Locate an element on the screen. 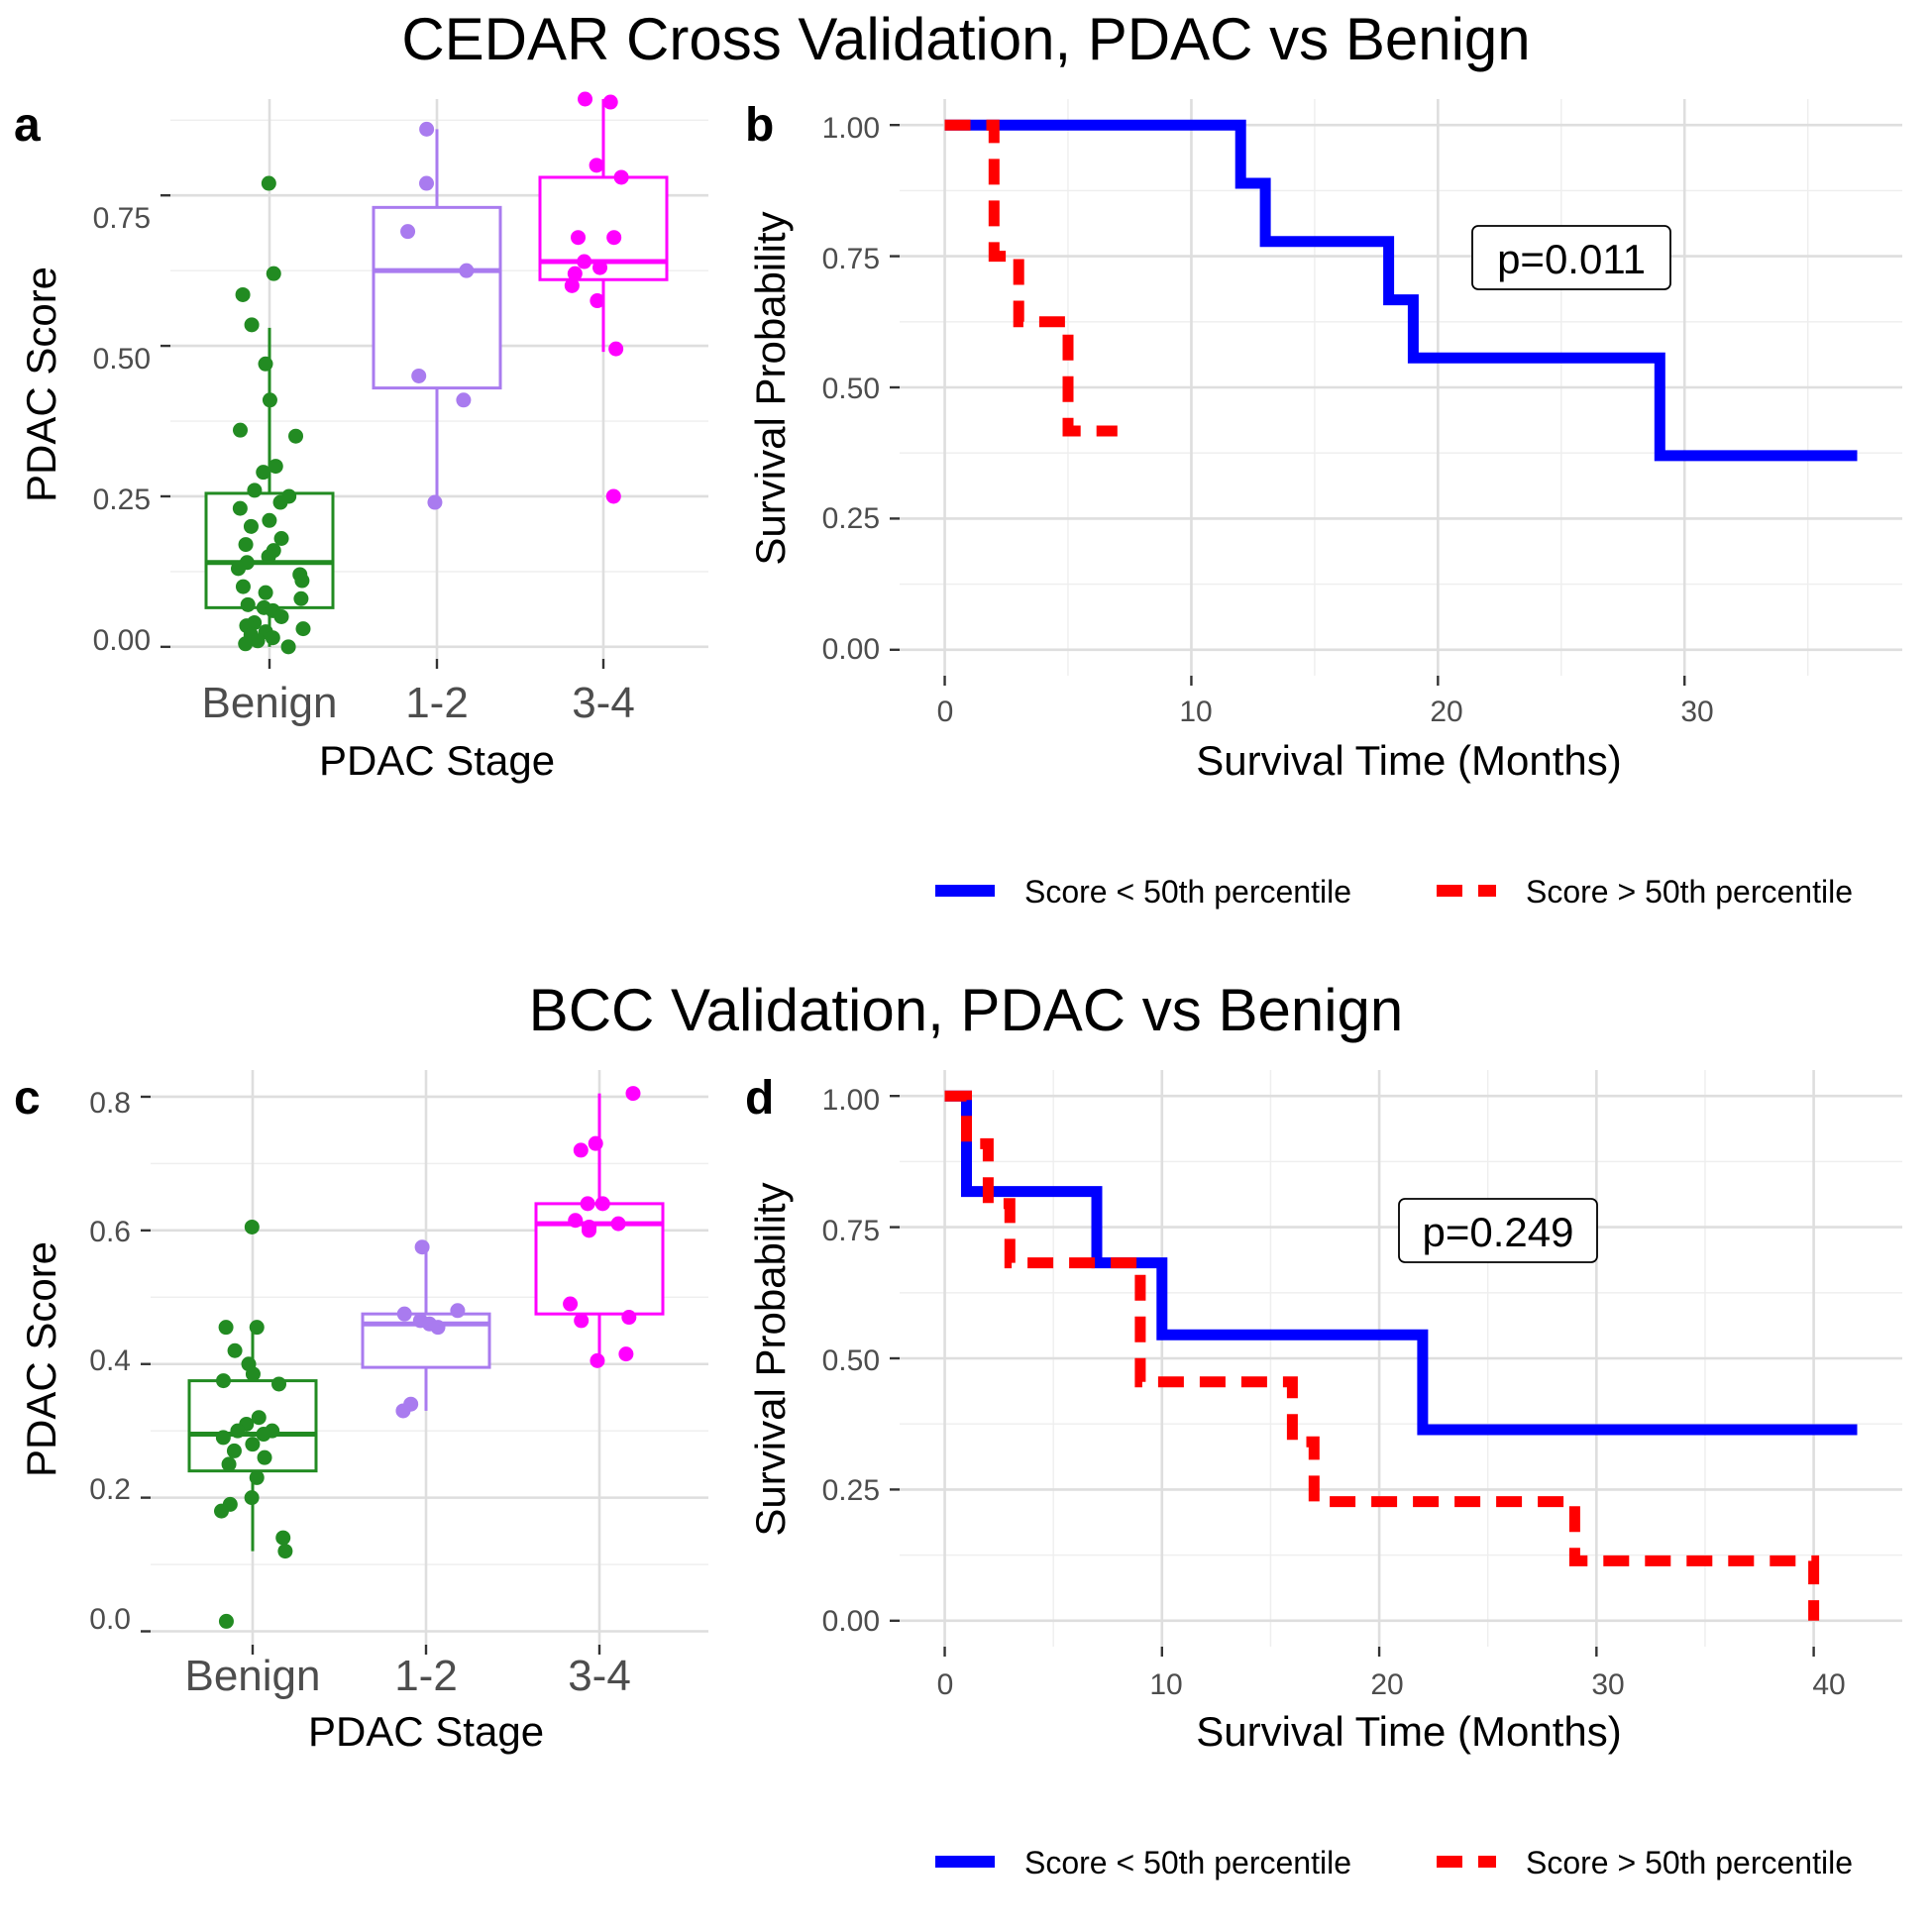  panel-a-x-tick-stage-3-4: 3-4 is located at coordinates (603, 703).